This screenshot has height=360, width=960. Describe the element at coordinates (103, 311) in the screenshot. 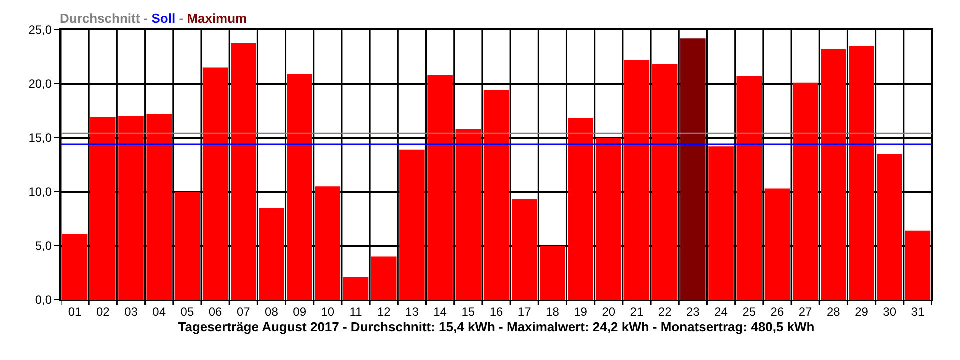

I see `x-tick-label: 02` at that location.